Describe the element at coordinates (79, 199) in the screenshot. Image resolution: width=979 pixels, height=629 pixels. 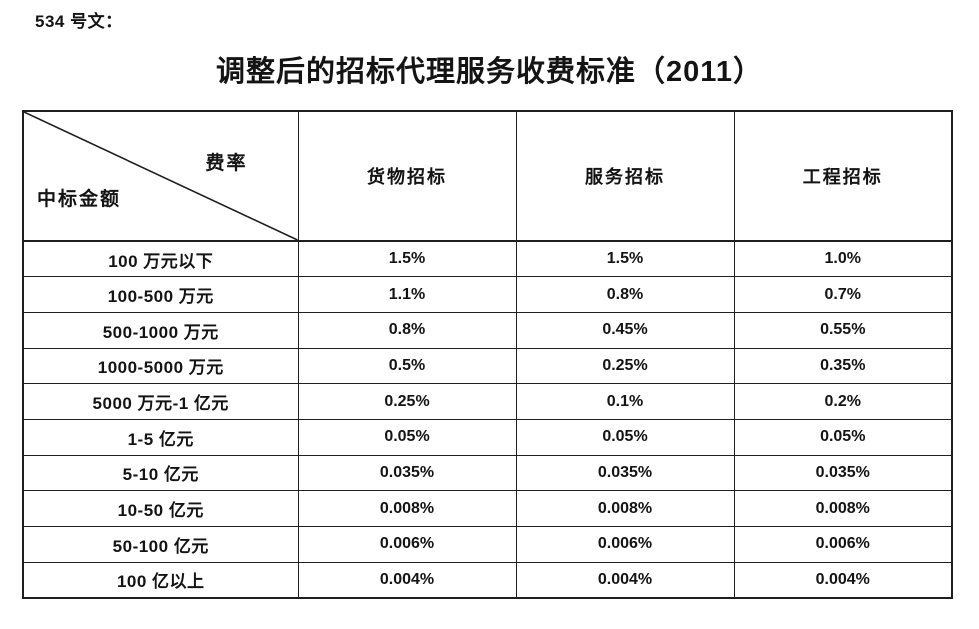
I see `corner-label-amount: 中标金额` at that location.